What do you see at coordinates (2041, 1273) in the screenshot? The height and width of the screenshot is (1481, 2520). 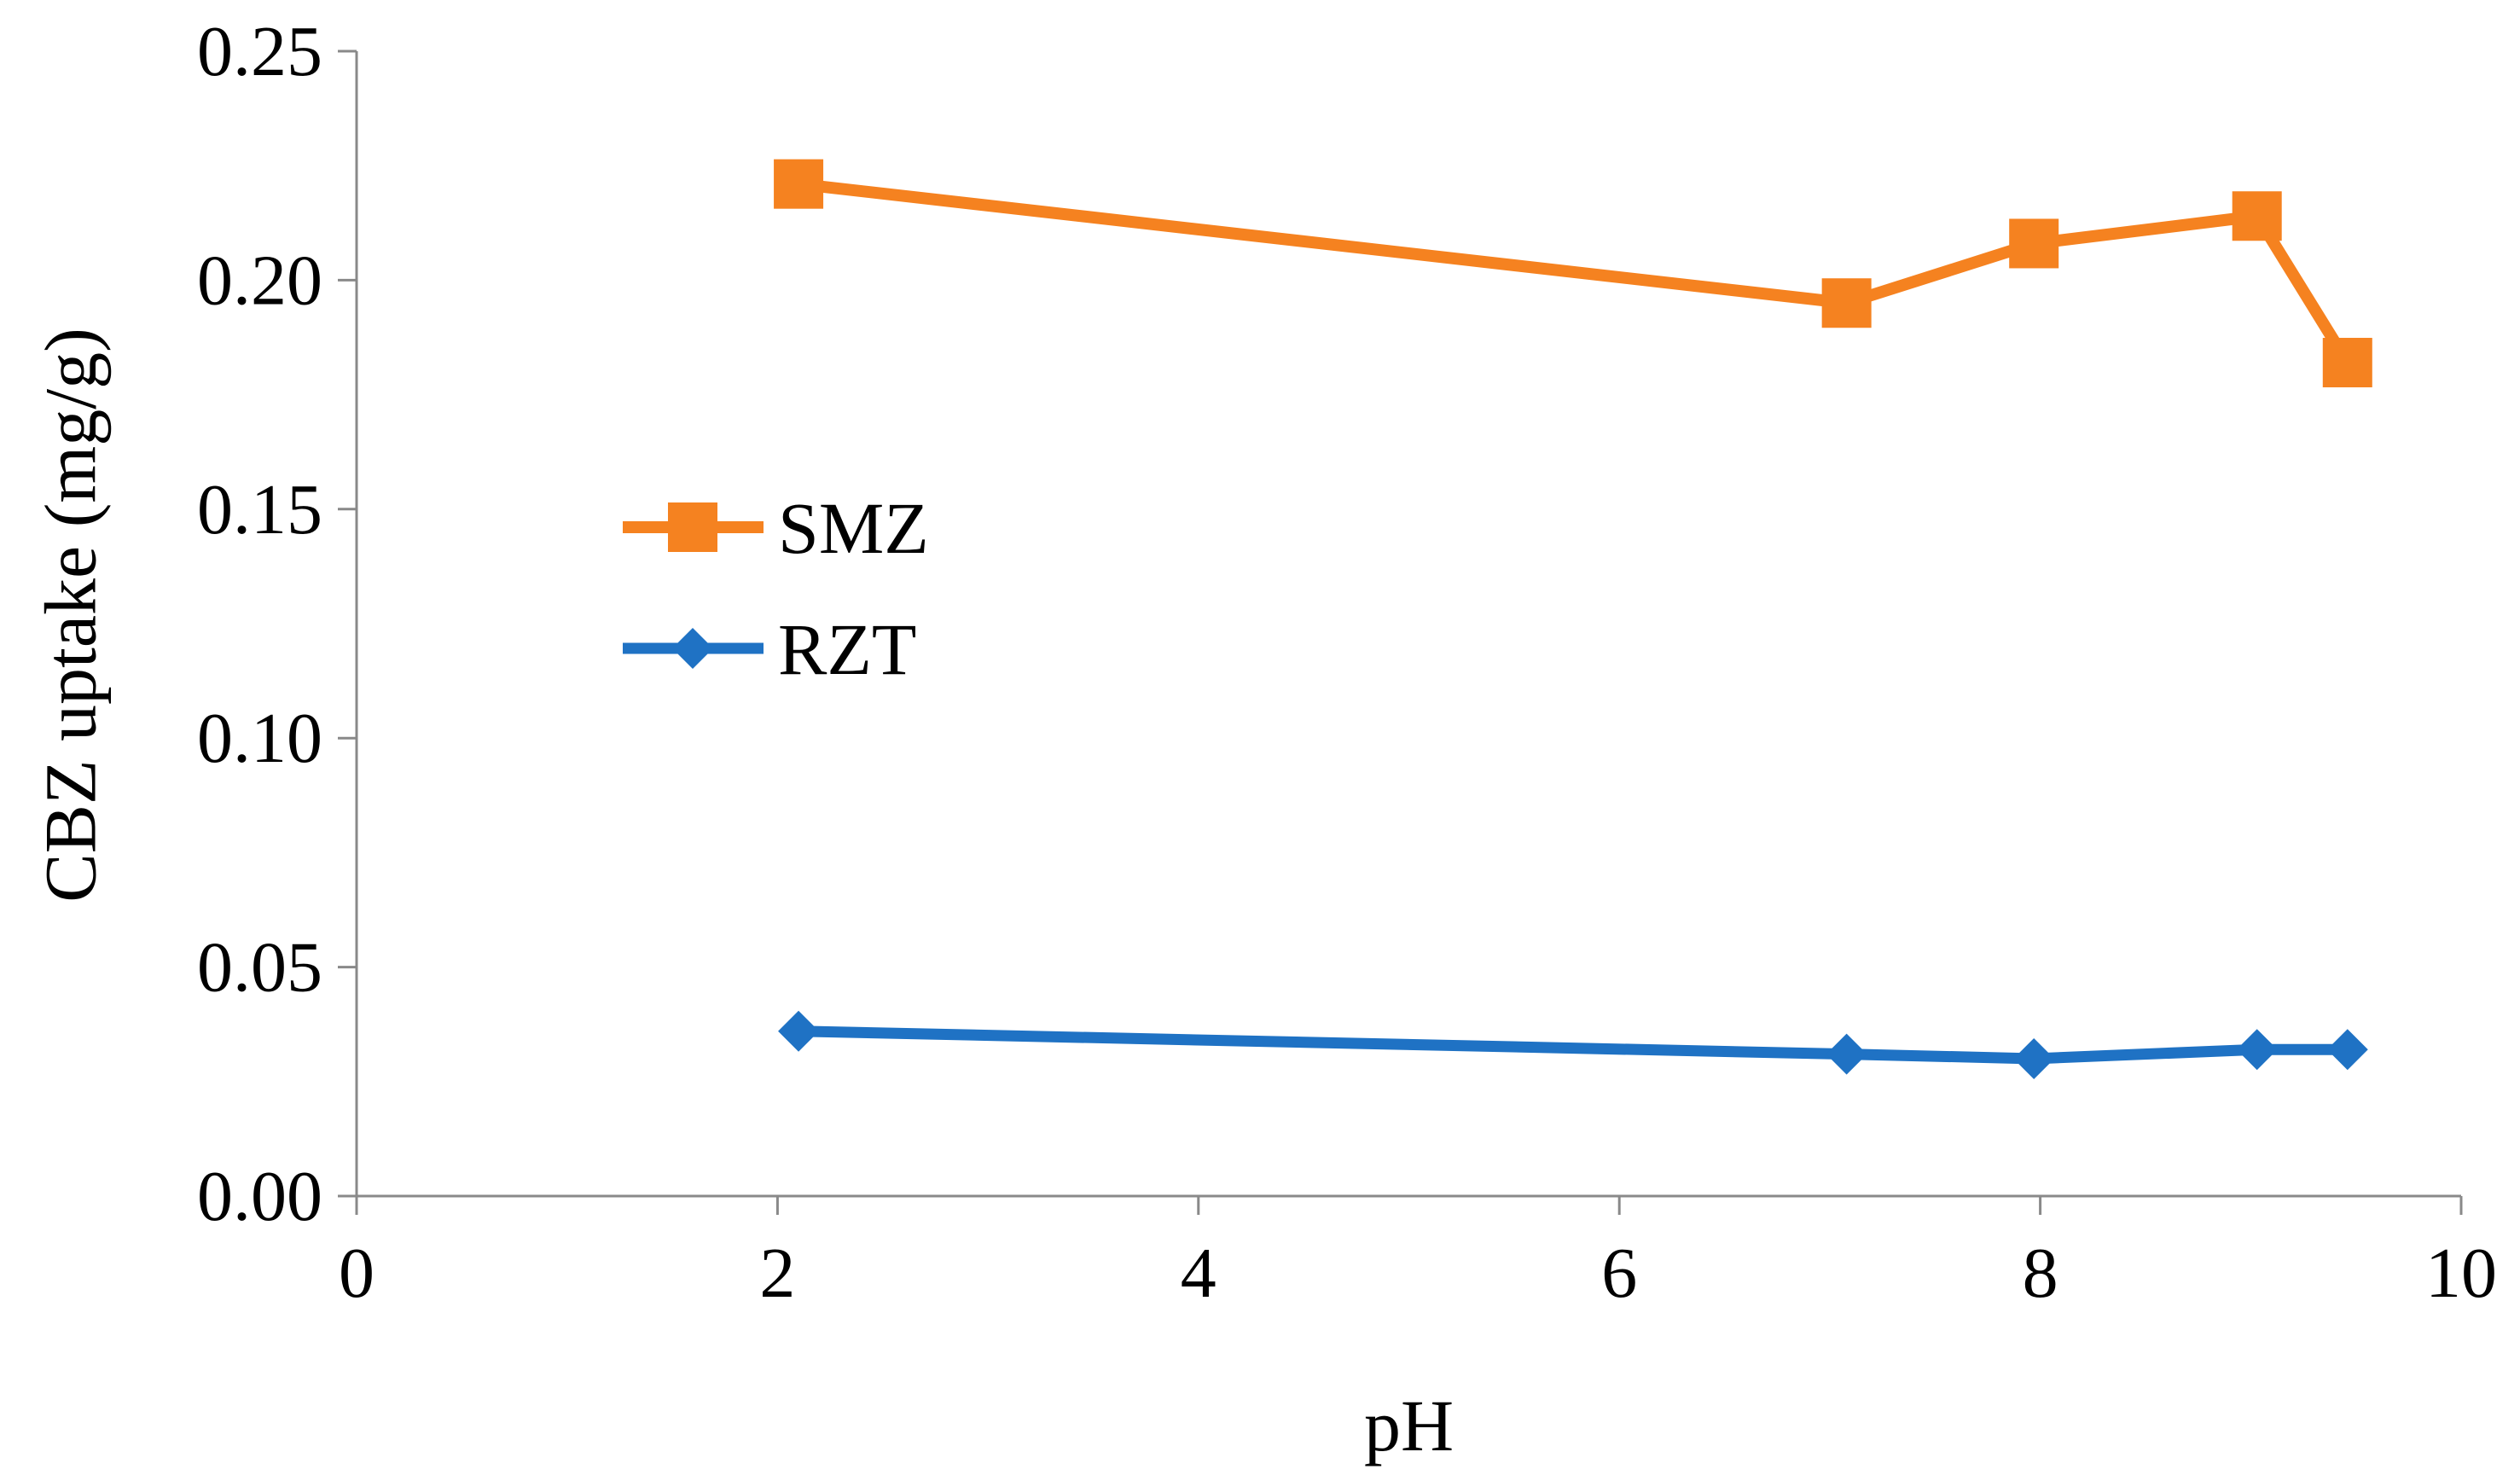 I see `x-tick-label: 8` at bounding box center [2041, 1273].